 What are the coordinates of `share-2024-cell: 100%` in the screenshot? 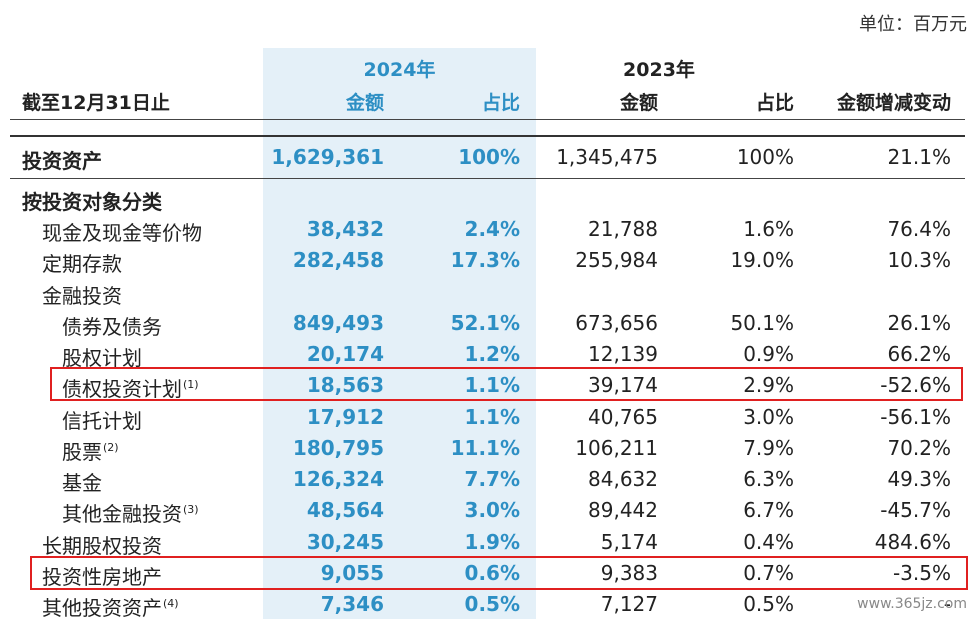 It's located at (489, 157).